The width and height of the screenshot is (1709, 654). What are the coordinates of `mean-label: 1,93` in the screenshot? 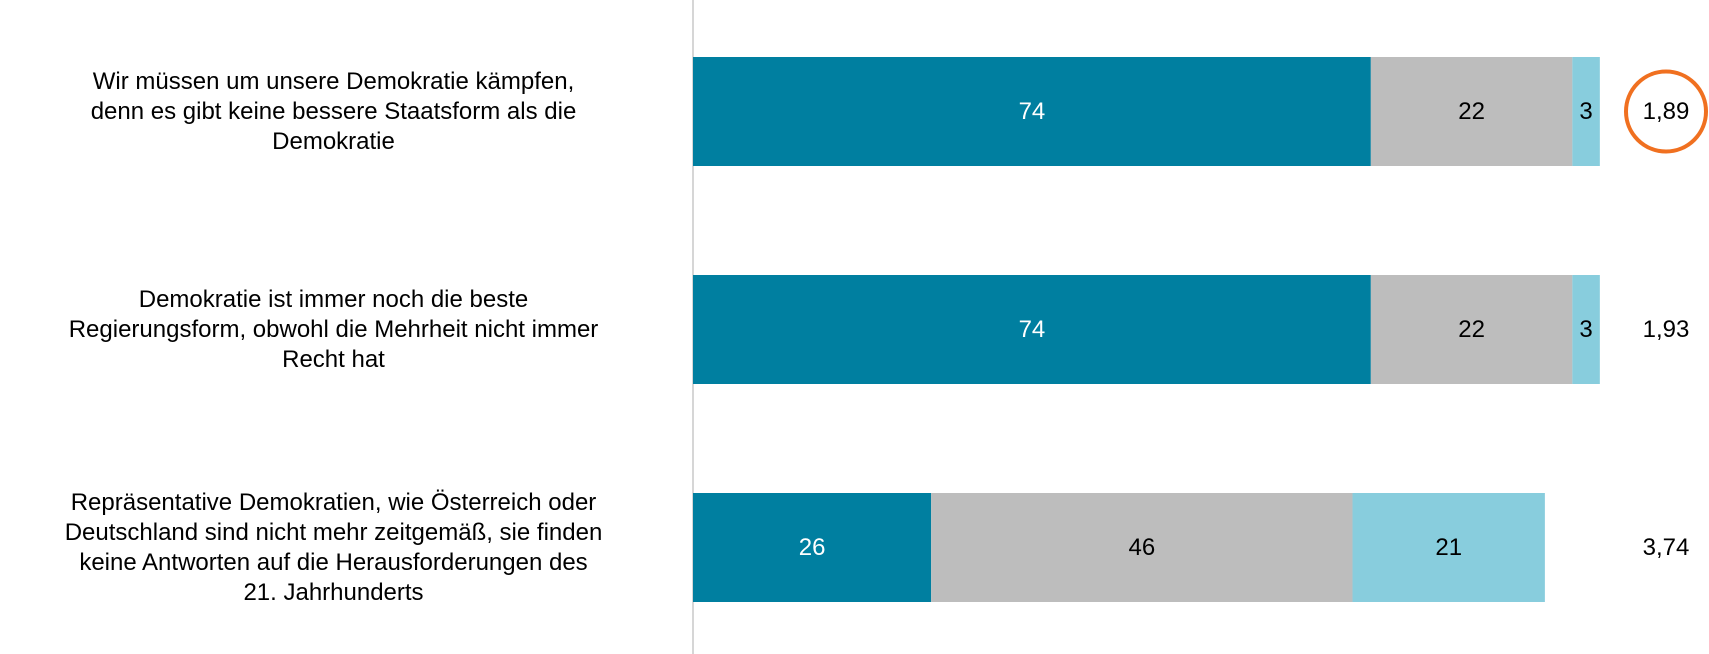 It's located at (1666, 329).